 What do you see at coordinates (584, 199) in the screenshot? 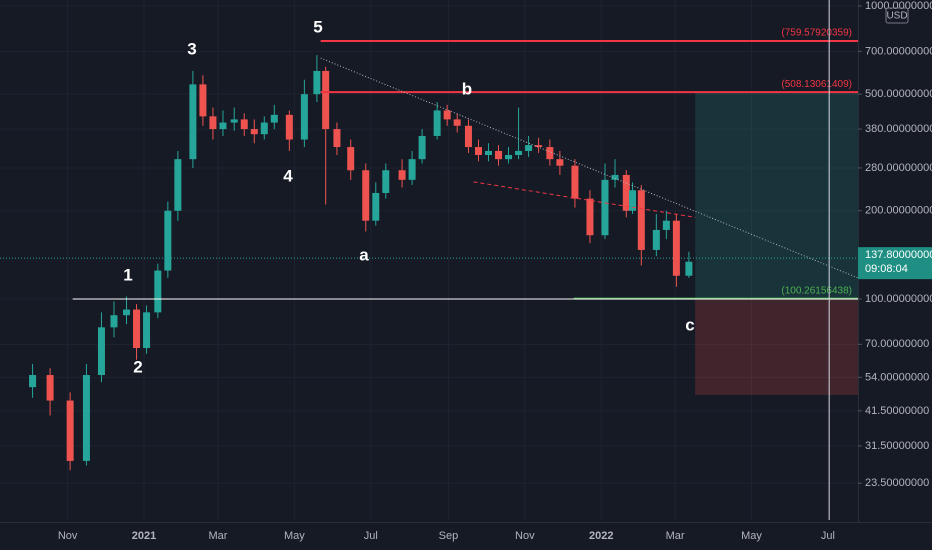
I see `channel` at bounding box center [584, 199].